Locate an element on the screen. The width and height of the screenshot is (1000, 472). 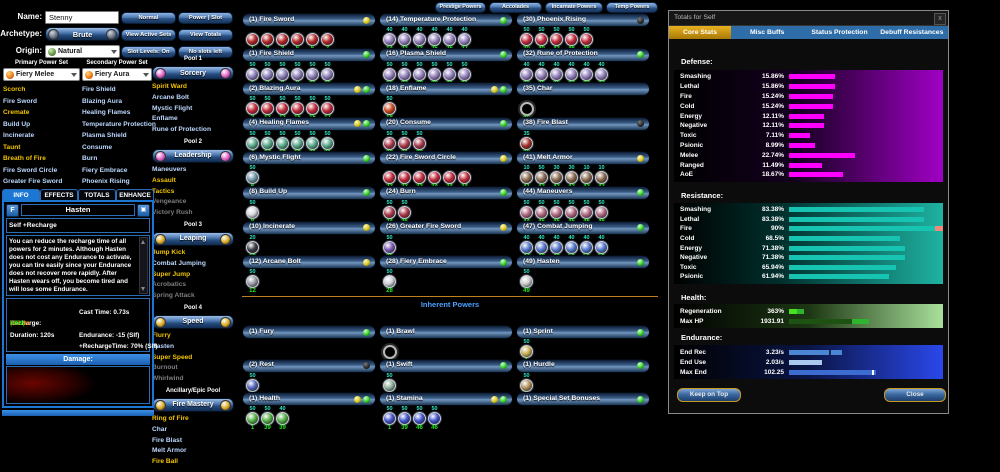
powerlist-item: Fire Ball is located at coordinates (165, 462).